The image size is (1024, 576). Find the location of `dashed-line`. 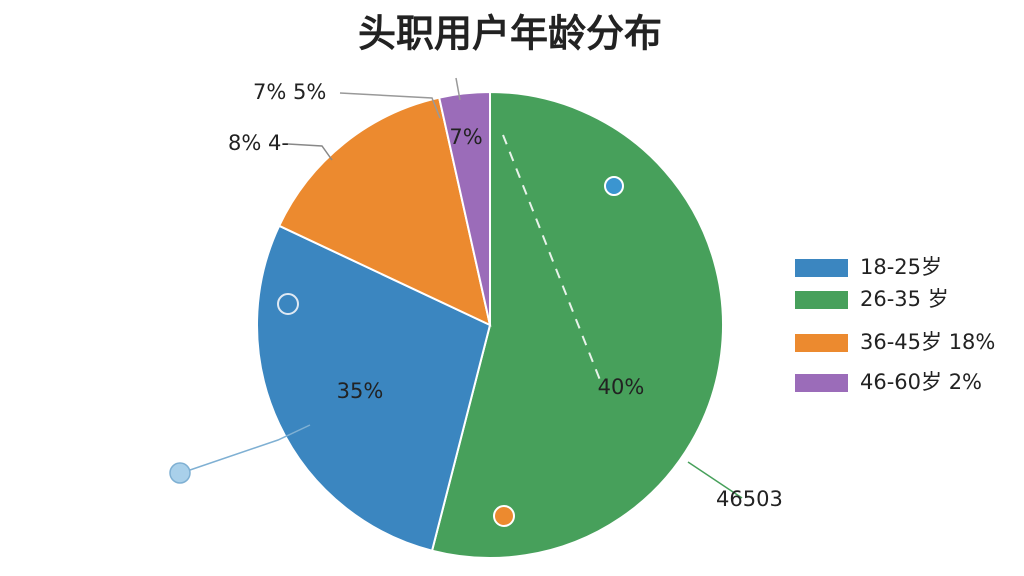

dashed-line is located at coordinates (551, 257).